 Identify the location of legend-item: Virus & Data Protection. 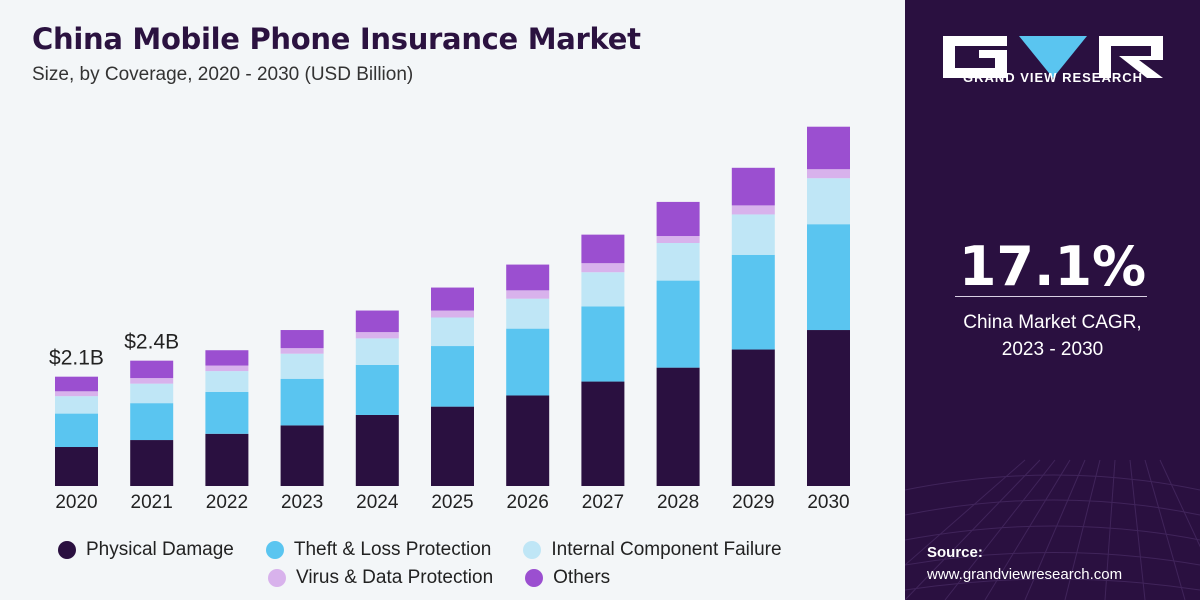
(380, 578).